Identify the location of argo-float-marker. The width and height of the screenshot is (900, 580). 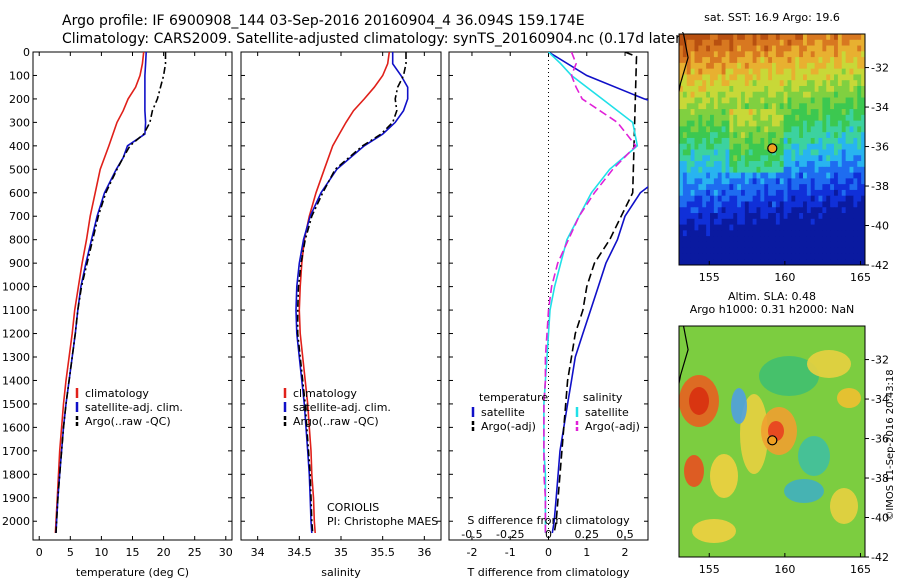
(772, 440).